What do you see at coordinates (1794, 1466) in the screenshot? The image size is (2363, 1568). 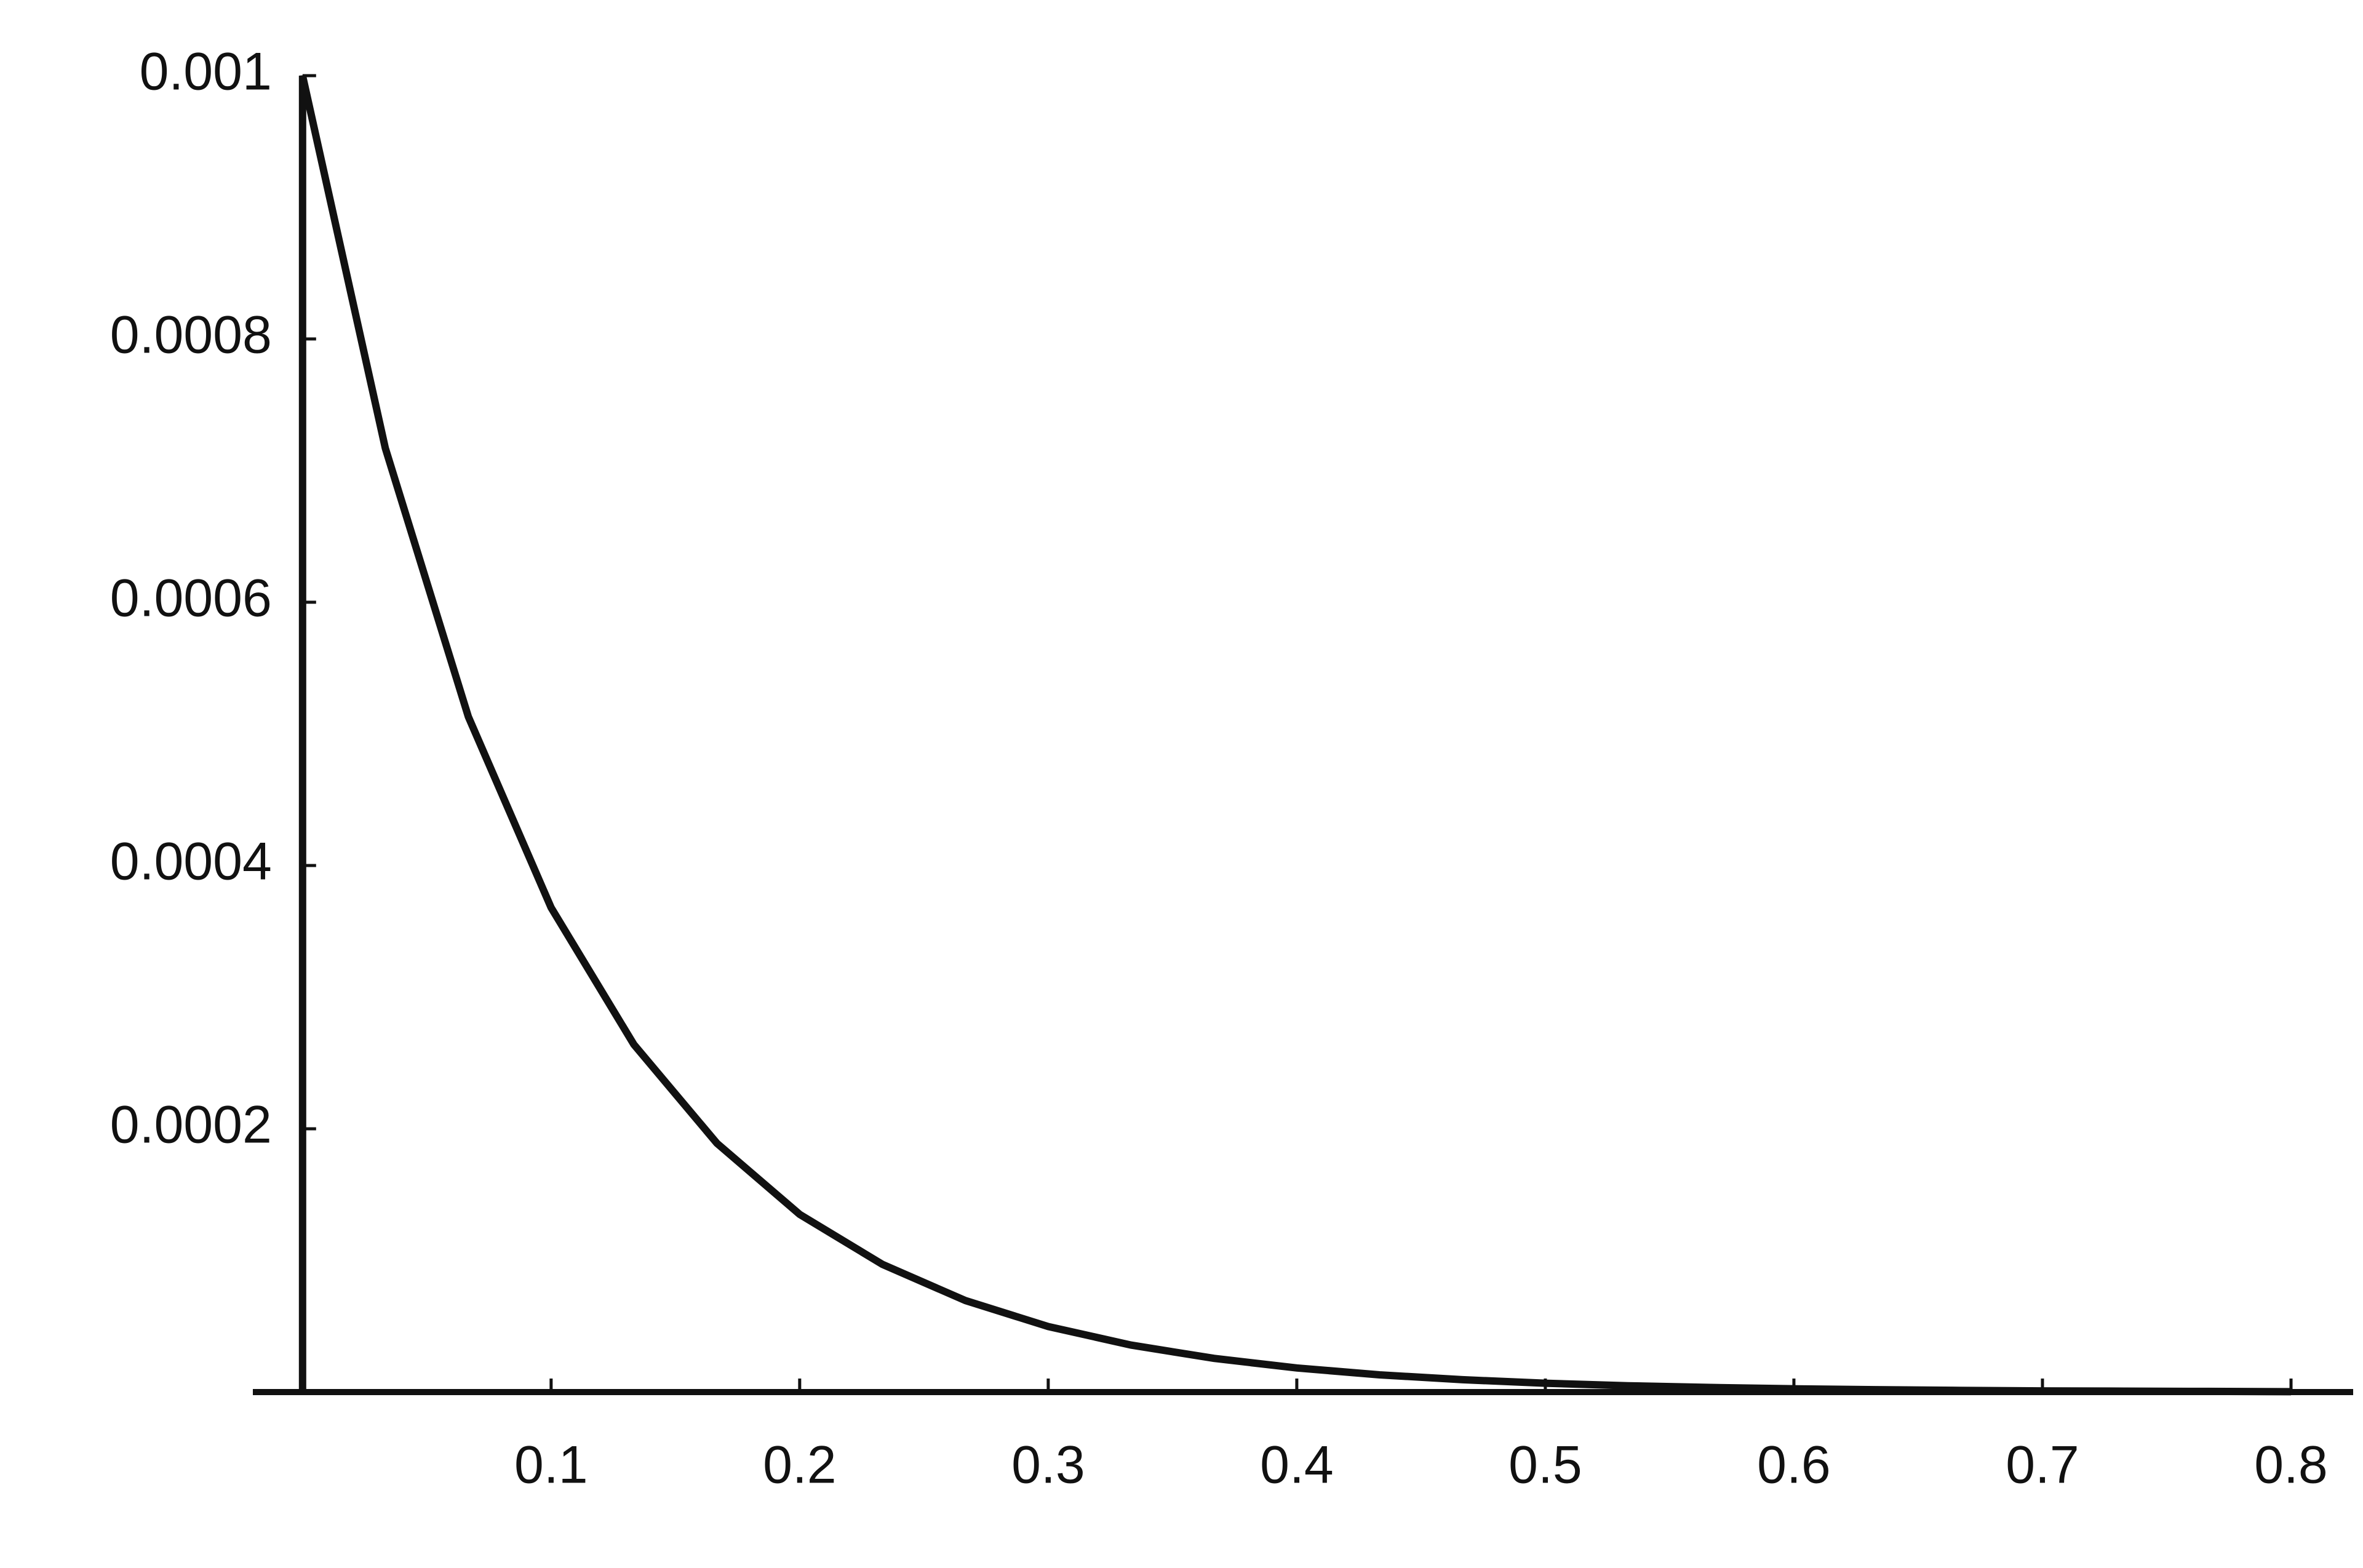 I see `x-tick-label: 0.6` at bounding box center [1794, 1466].